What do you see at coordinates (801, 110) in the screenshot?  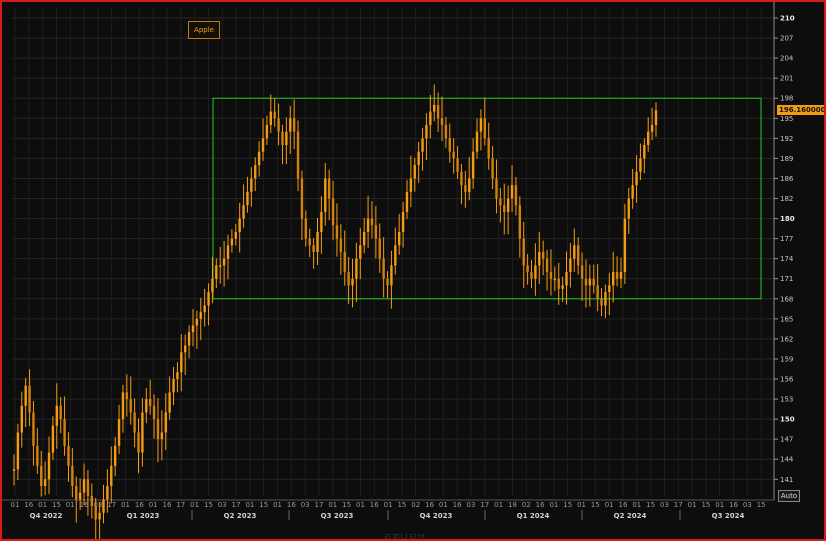 I see `last-price-label: 196.160000` at bounding box center [801, 110].